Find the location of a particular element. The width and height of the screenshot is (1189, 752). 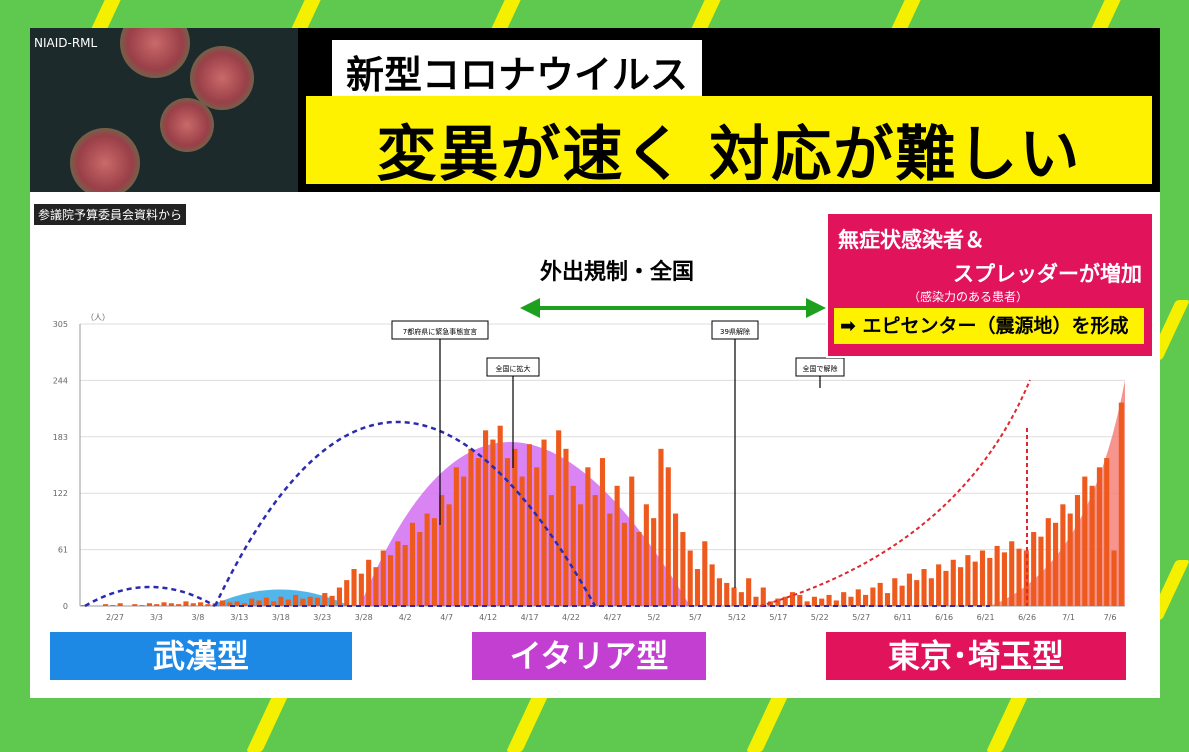

annotation-label: 全国に拡大 is located at coordinates (513, 368).